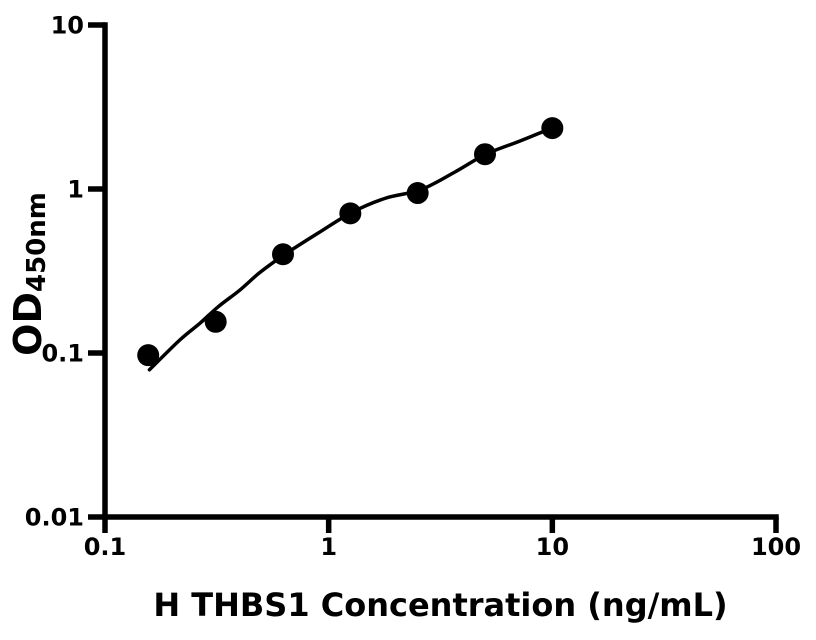 The height and width of the screenshot is (640, 816). I want to click on y-axis-title: OD450nm, so click(29, 274).